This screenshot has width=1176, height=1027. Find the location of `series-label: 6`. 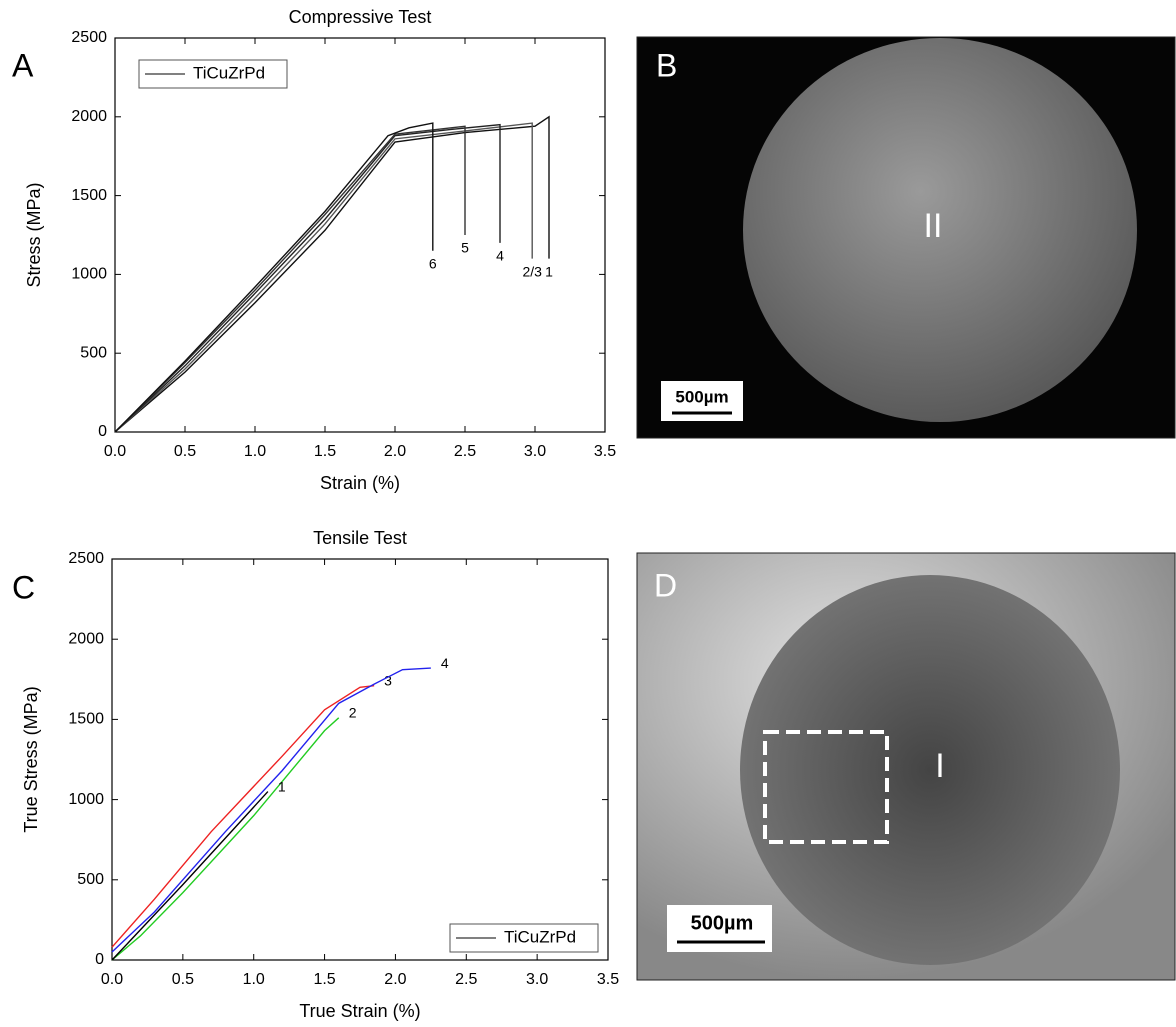

series-label: 6 is located at coordinates (433, 263).